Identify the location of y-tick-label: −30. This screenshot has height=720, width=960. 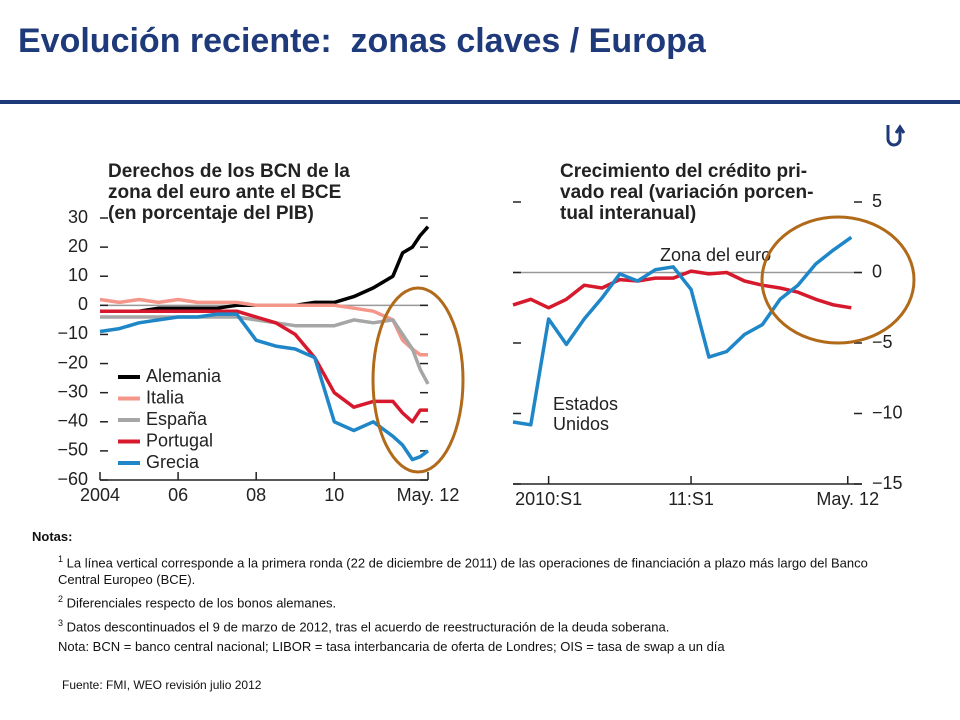
(72, 391).